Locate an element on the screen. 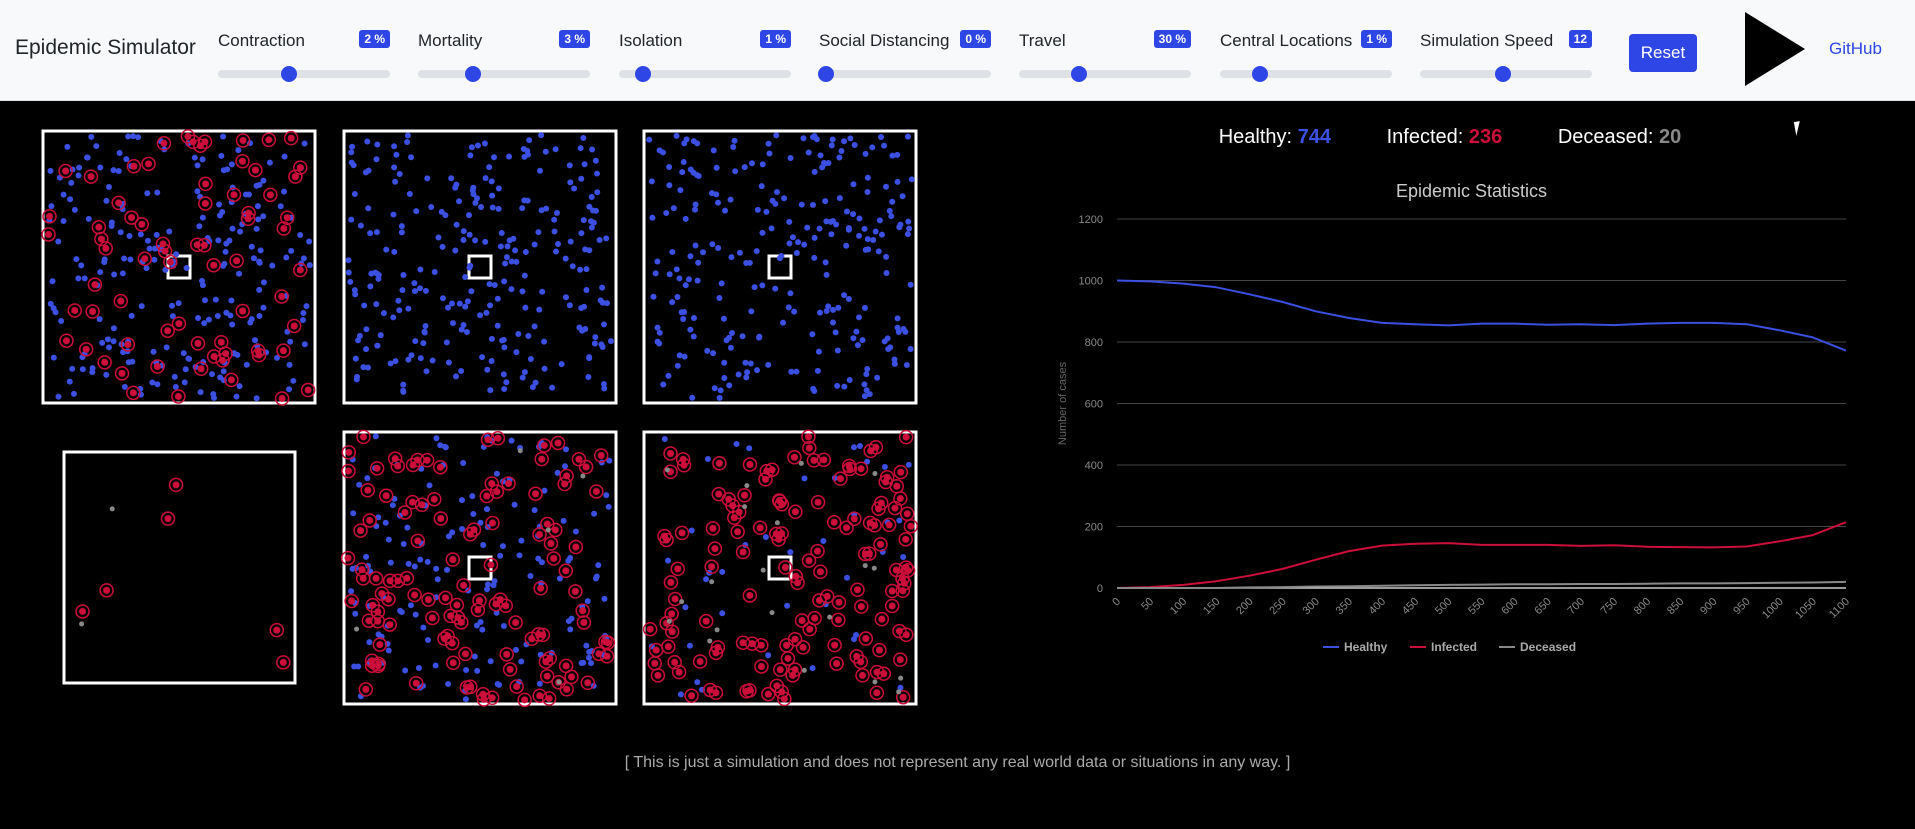 This screenshot has width=1915, height=829. y-tick-0: 0 is located at coordinates (1100, 589).